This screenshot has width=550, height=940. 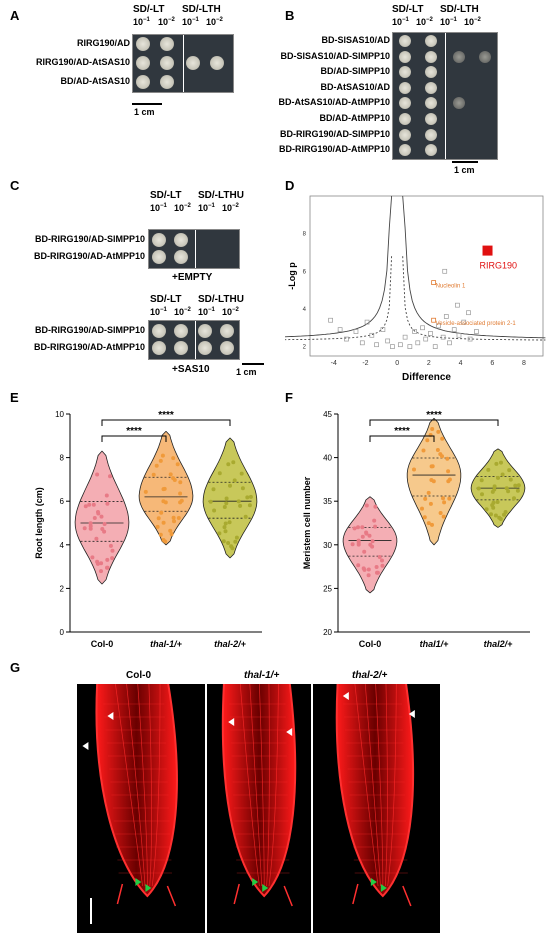 I want to click on panel-a-dilution-4: 10−2, so click(x=214, y=22).